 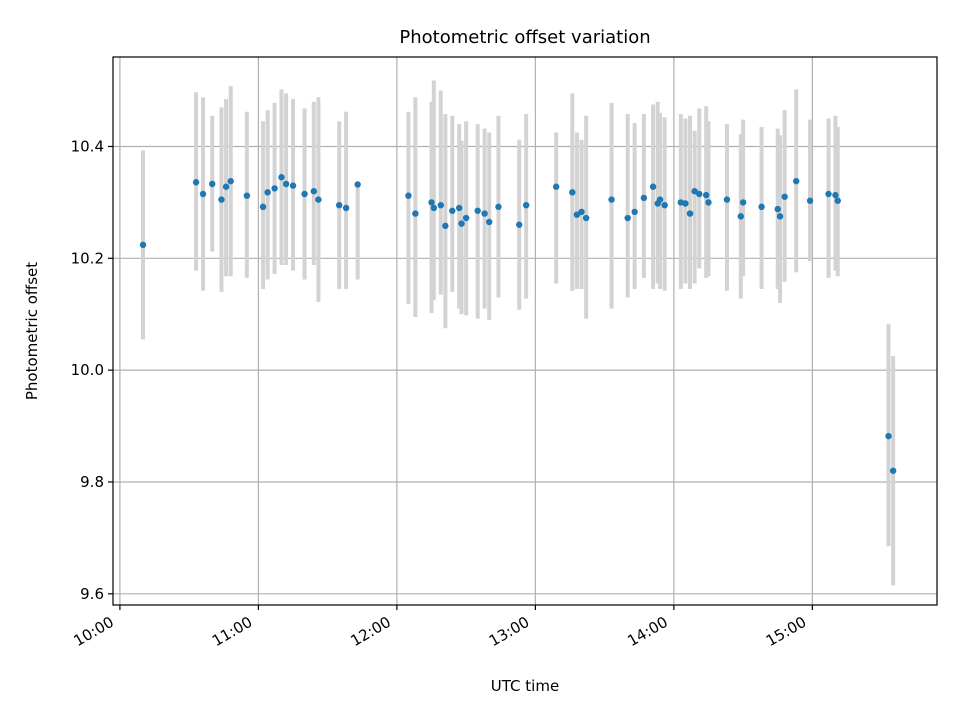 What do you see at coordinates (87, 258) in the screenshot?
I see `y-tick-label: 10.2` at bounding box center [87, 258].